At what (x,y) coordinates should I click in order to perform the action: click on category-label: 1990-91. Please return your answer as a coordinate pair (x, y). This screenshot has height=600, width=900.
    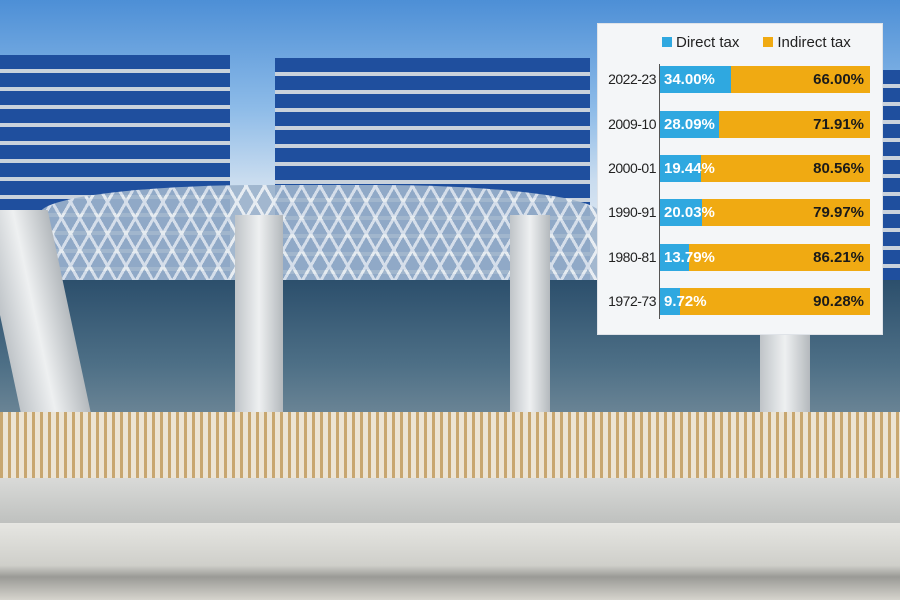
    Looking at the image, I should click on (632, 212).